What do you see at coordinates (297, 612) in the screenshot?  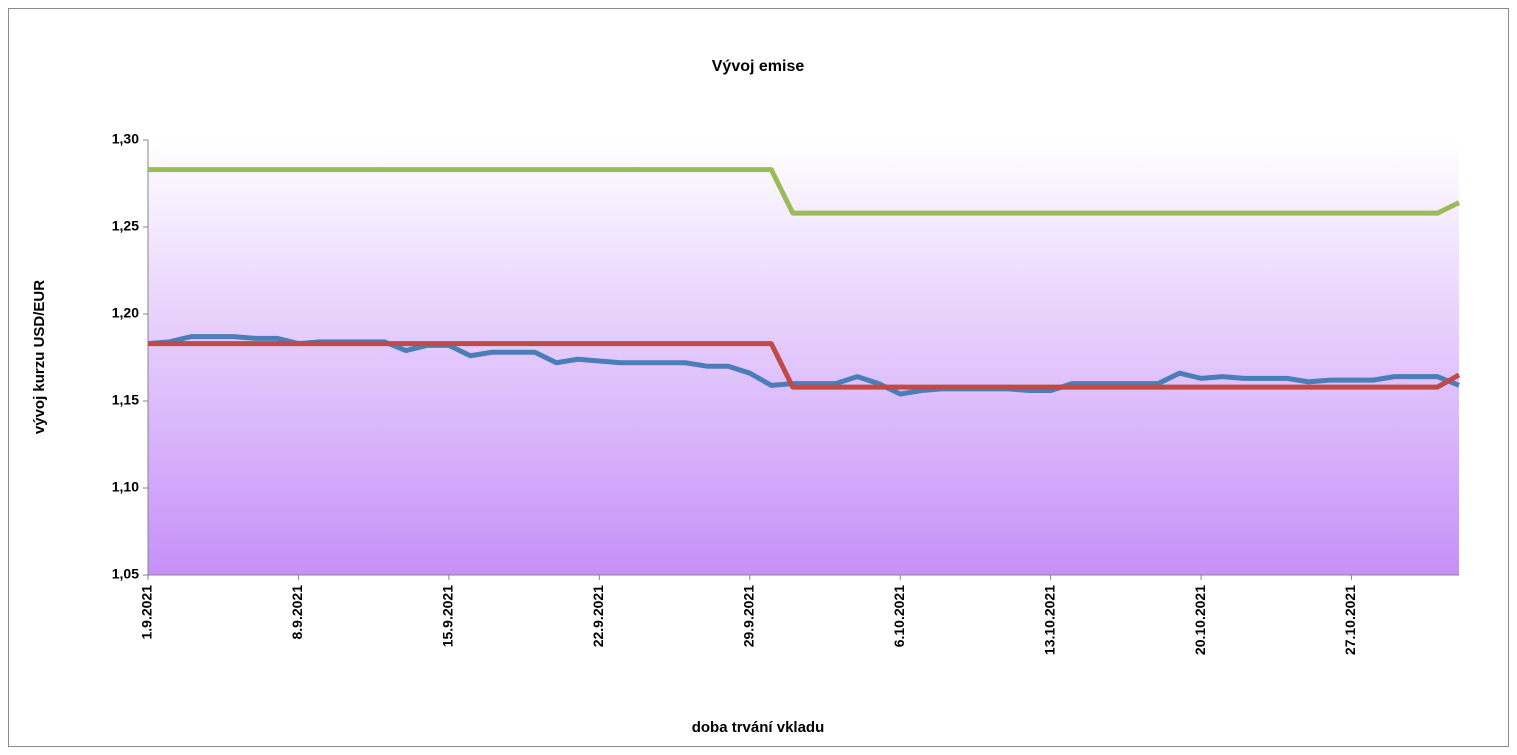 I see `x-tick-label: 8.9.2021` at bounding box center [297, 612].